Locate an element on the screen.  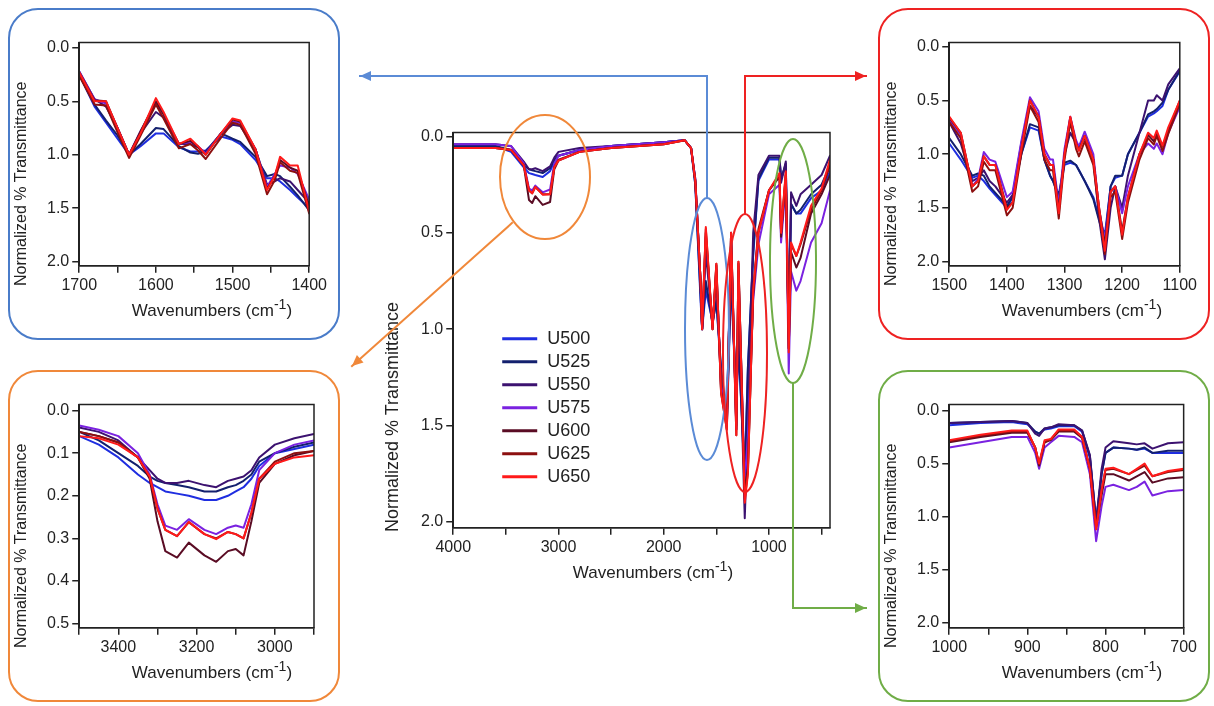
y-tick-label: 0.3 is located at coordinates (58, 537).